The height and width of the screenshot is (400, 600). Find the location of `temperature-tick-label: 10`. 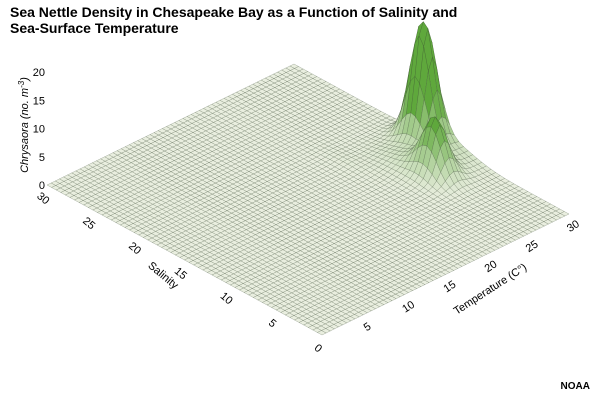

temperature-tick-label: 10 is located at coordinates (408, 307).